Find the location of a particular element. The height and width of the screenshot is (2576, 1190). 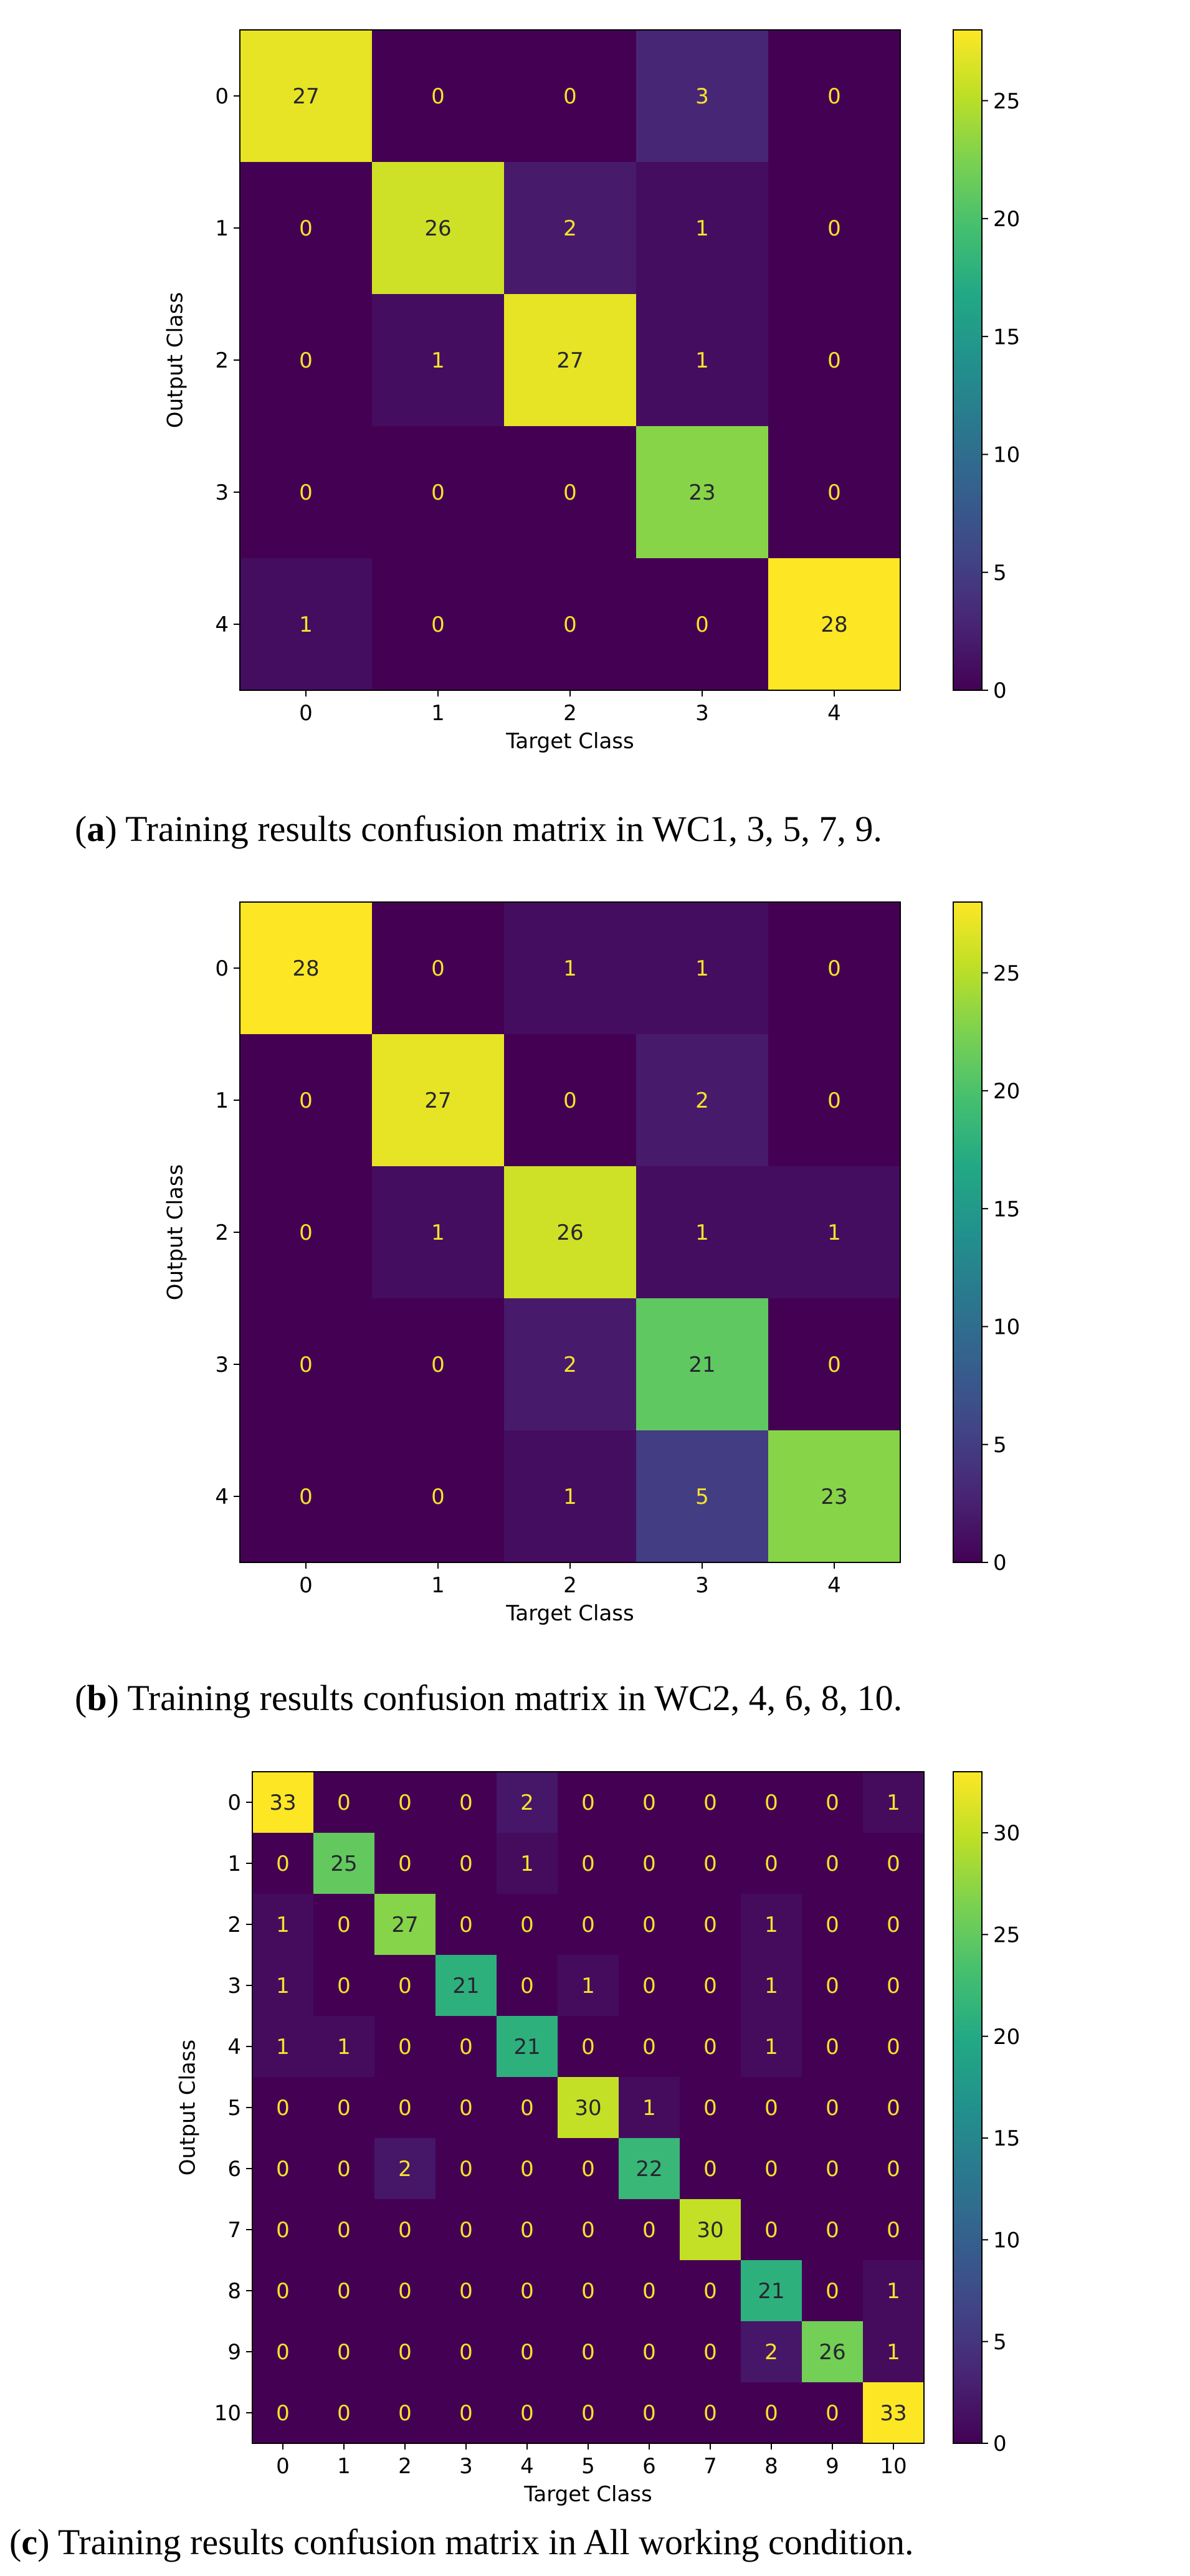

cell-value-label: 23 is located at coordinates (834, 1497).